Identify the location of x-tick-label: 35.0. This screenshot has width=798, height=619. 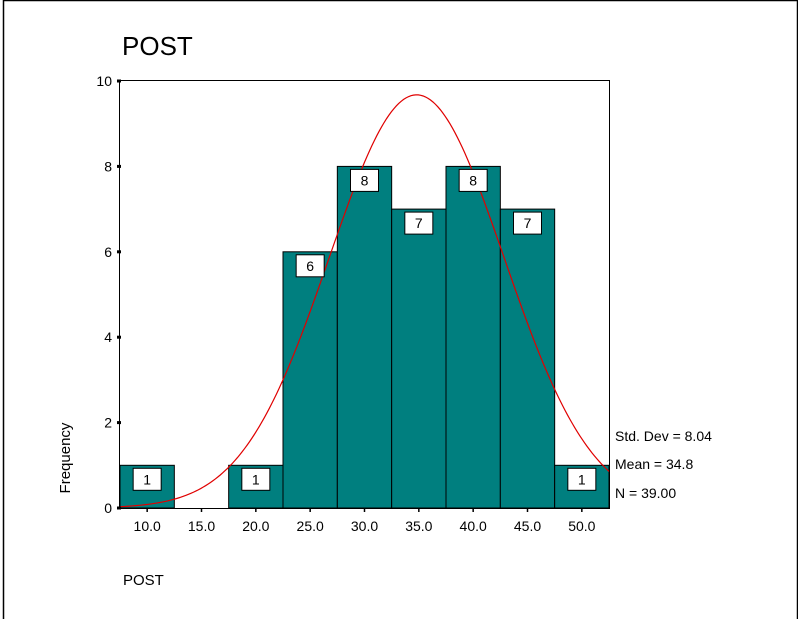
(418, 526).